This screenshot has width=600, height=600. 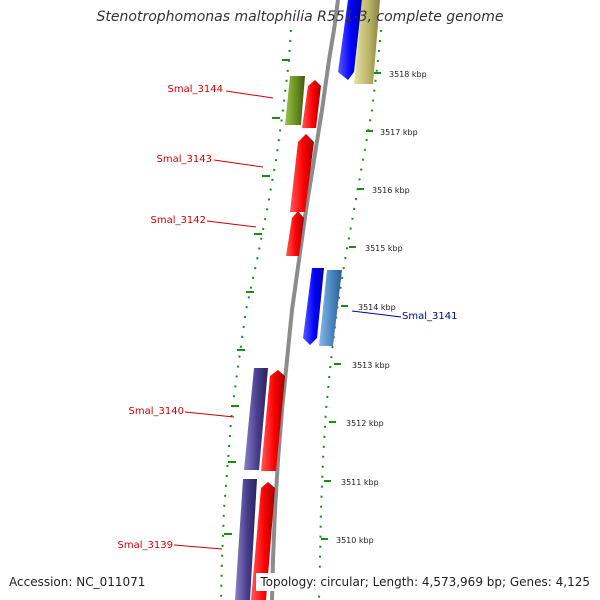 I want to click on genome-backbone, so click(x=305, y=300).